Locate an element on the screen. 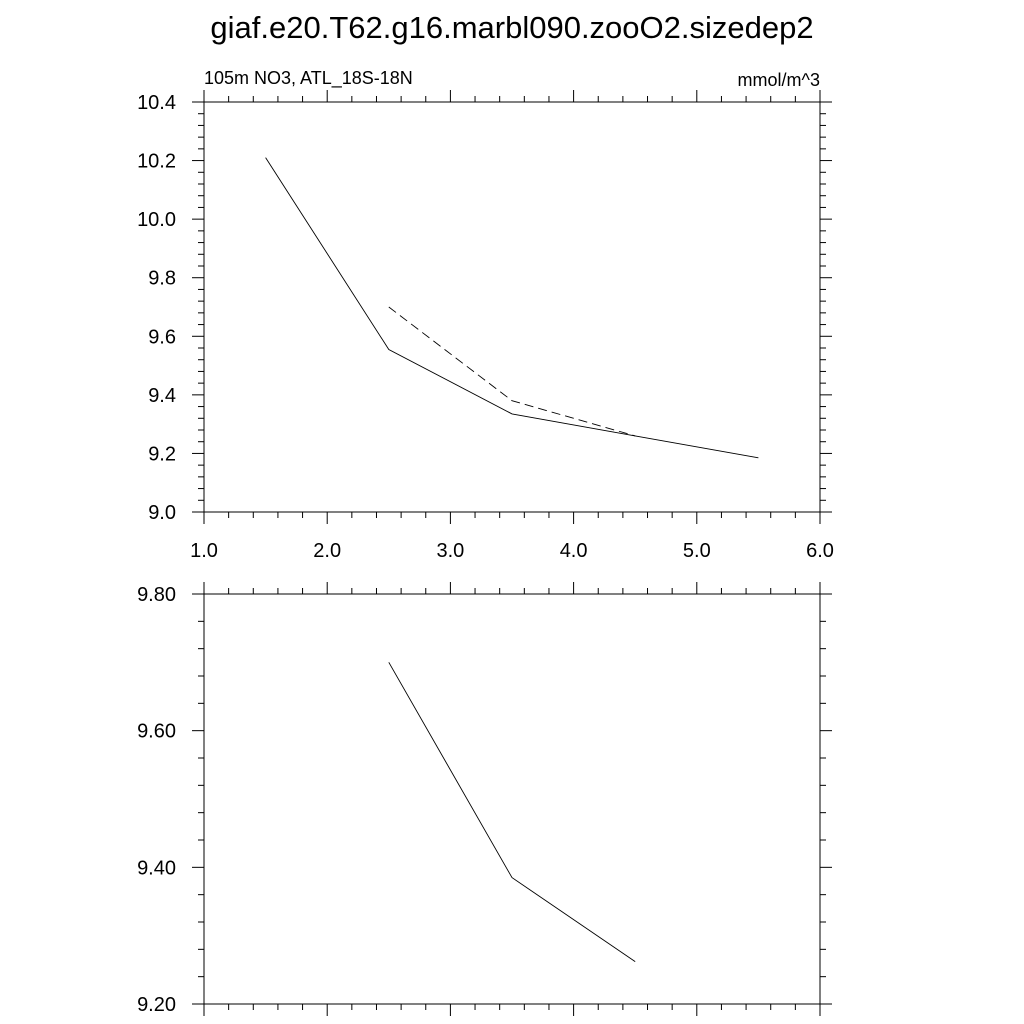  x-tick-label: 2.0 is located at coordinates (327, 551).